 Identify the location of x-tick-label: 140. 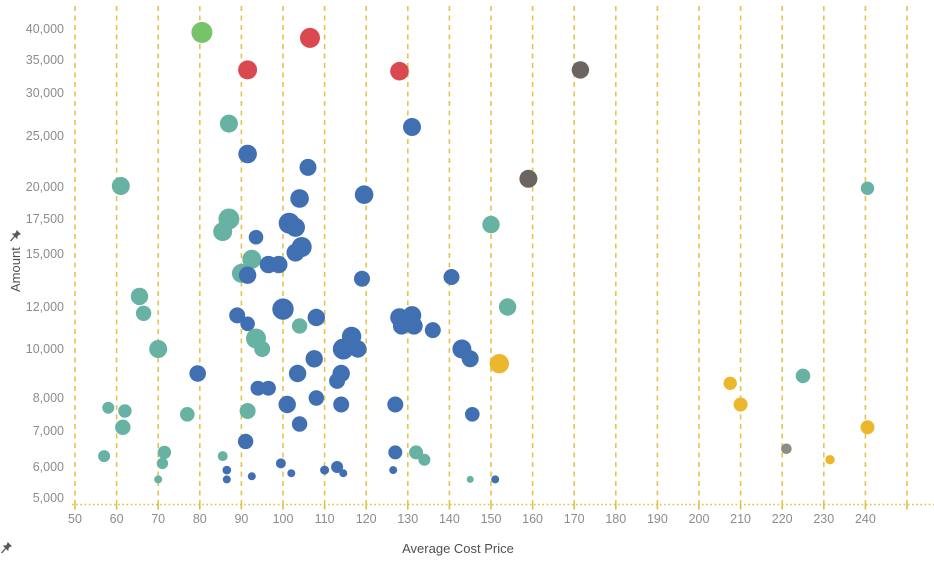
(449, 519).